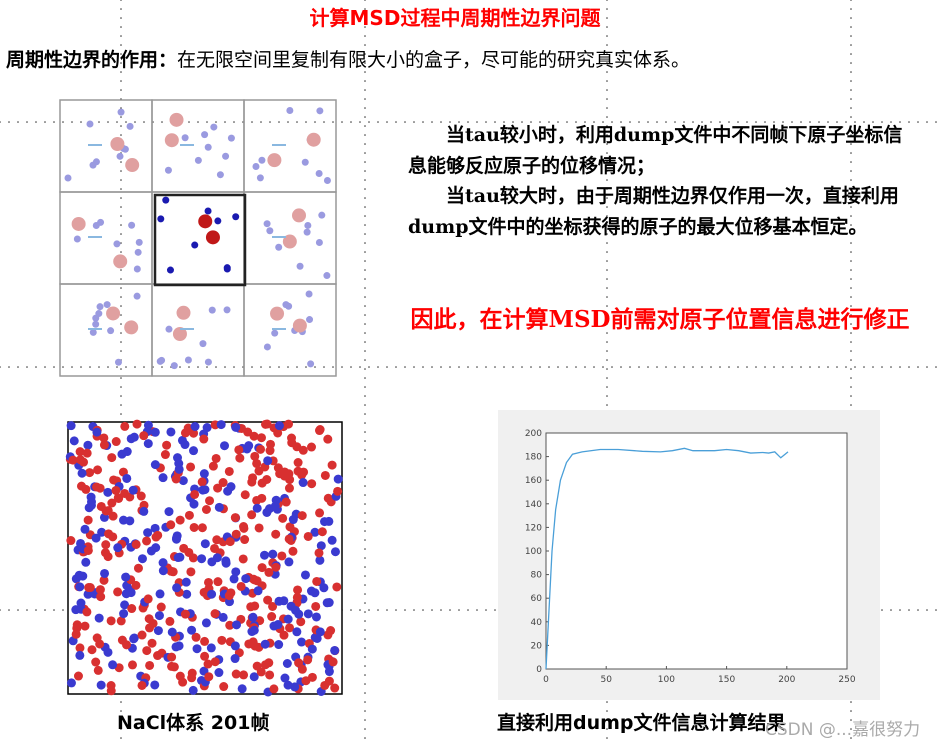  What do you see at coordinates (455, 18) in the screenshot?
I see `slide-title: 计算MSD过程中周期性边界问题` at bounding box center [455, 18].